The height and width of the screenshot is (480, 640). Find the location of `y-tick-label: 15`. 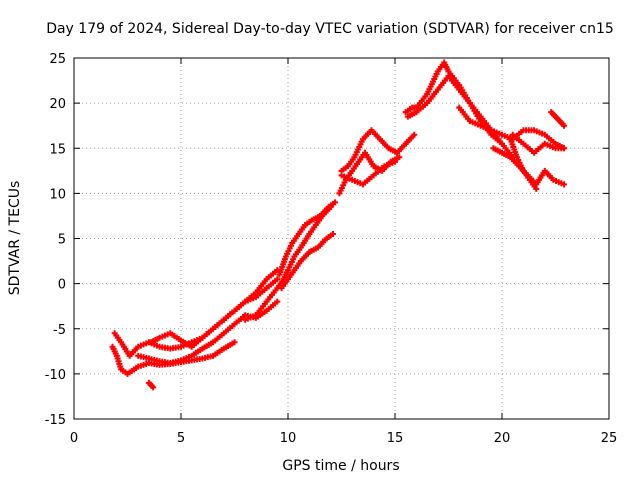

y-tick-label: 15 is located at coordinates (57, 149).